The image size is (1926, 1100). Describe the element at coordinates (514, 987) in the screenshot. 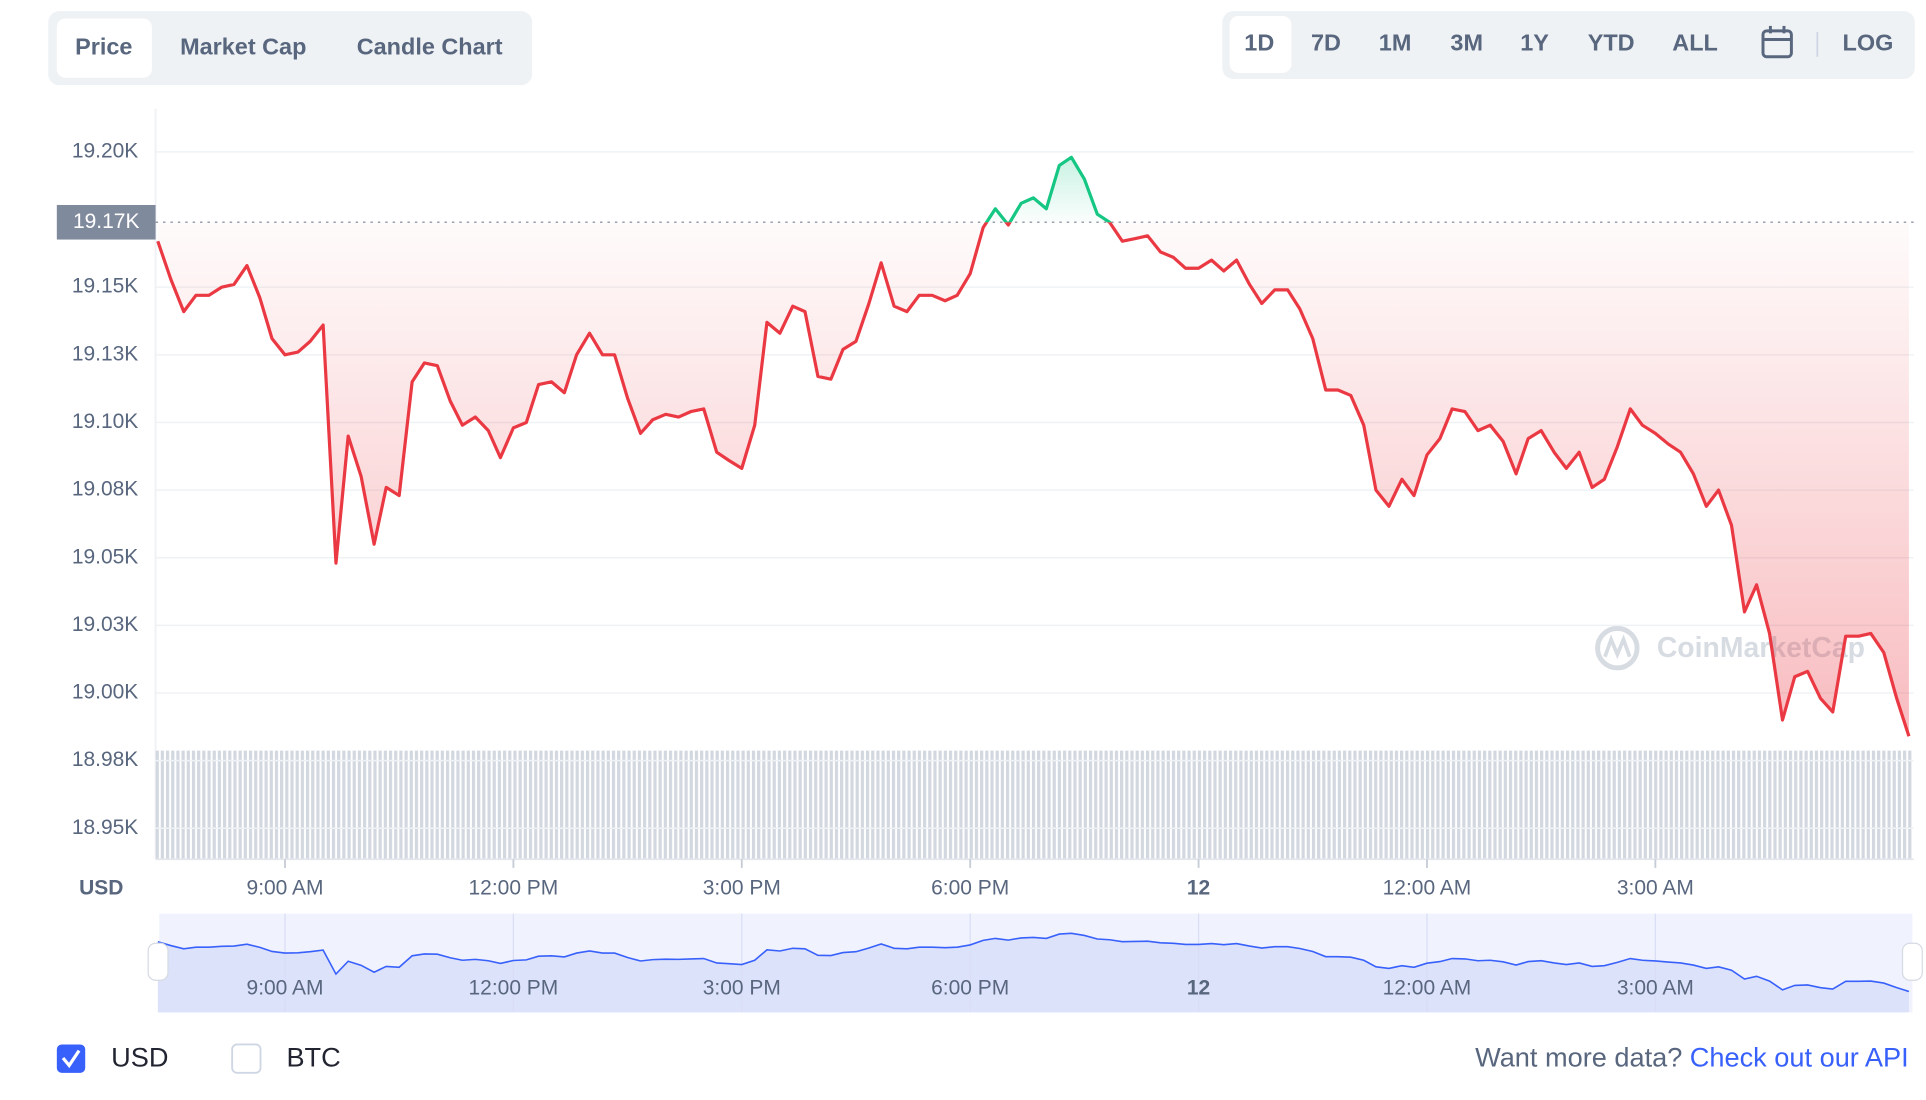

I see `navigator-tick-label: 12:00 PM` at that location.